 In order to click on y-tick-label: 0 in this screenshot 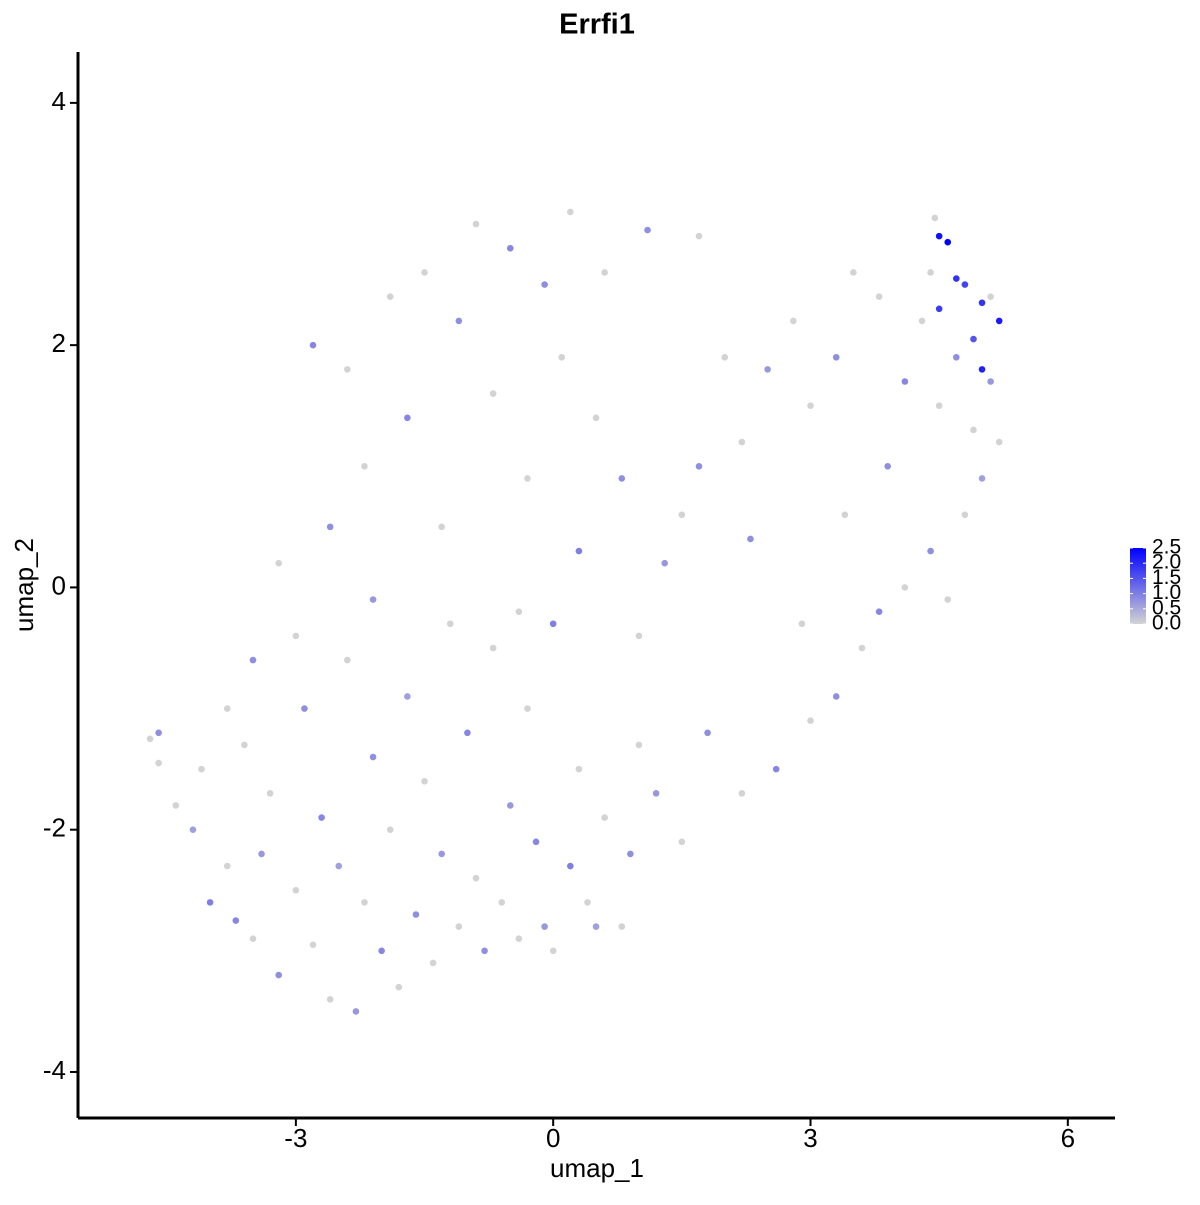, I will do `click(59, 585)`.